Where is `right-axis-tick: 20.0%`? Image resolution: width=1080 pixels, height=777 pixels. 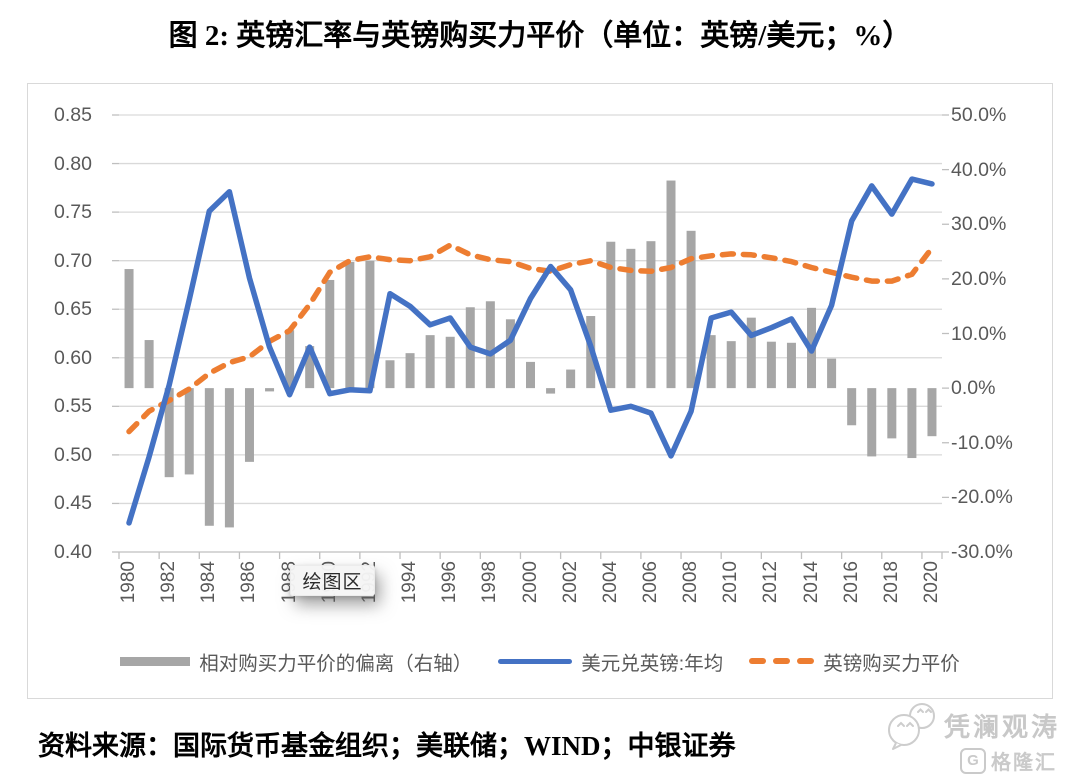
right-axis-tick: 20.0% is located at coordinates (979, 278).